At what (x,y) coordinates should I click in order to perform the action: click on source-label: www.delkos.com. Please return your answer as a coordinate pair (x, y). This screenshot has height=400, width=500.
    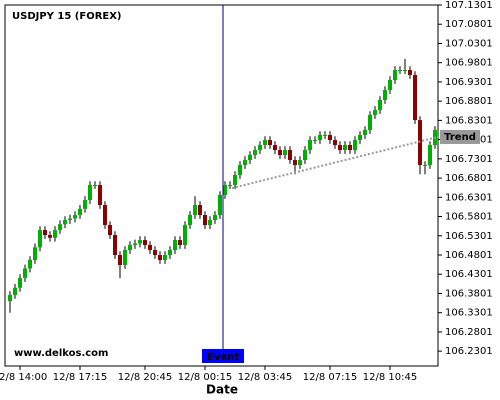
    Looking at the image, I should click on (61, 353).